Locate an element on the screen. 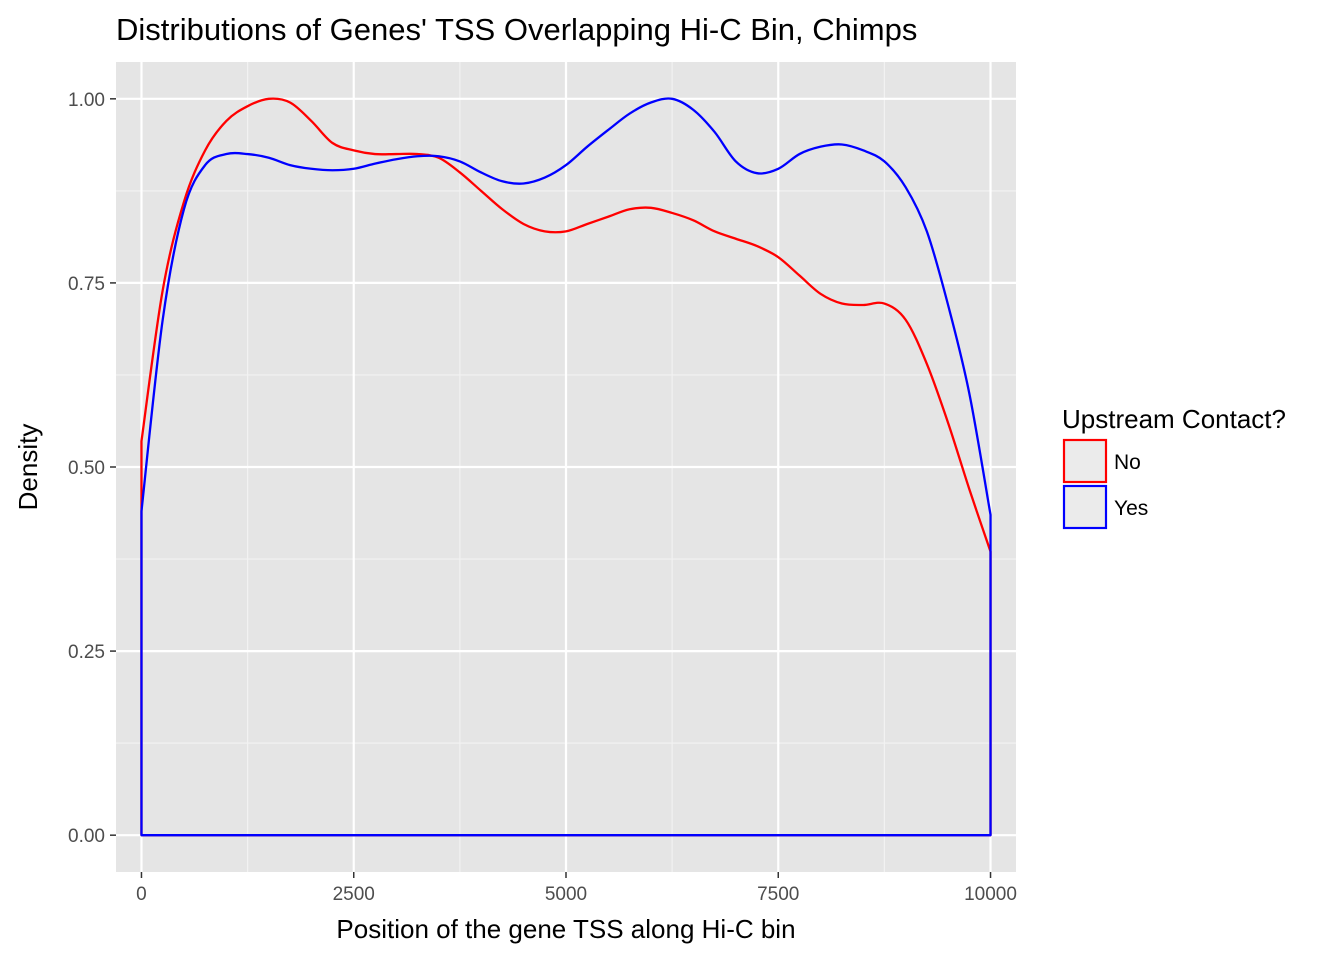 Image resolution: width=1344 pixels, height=960 pixels. x-tick-label: 10000 is located at coordinates (990, 894).